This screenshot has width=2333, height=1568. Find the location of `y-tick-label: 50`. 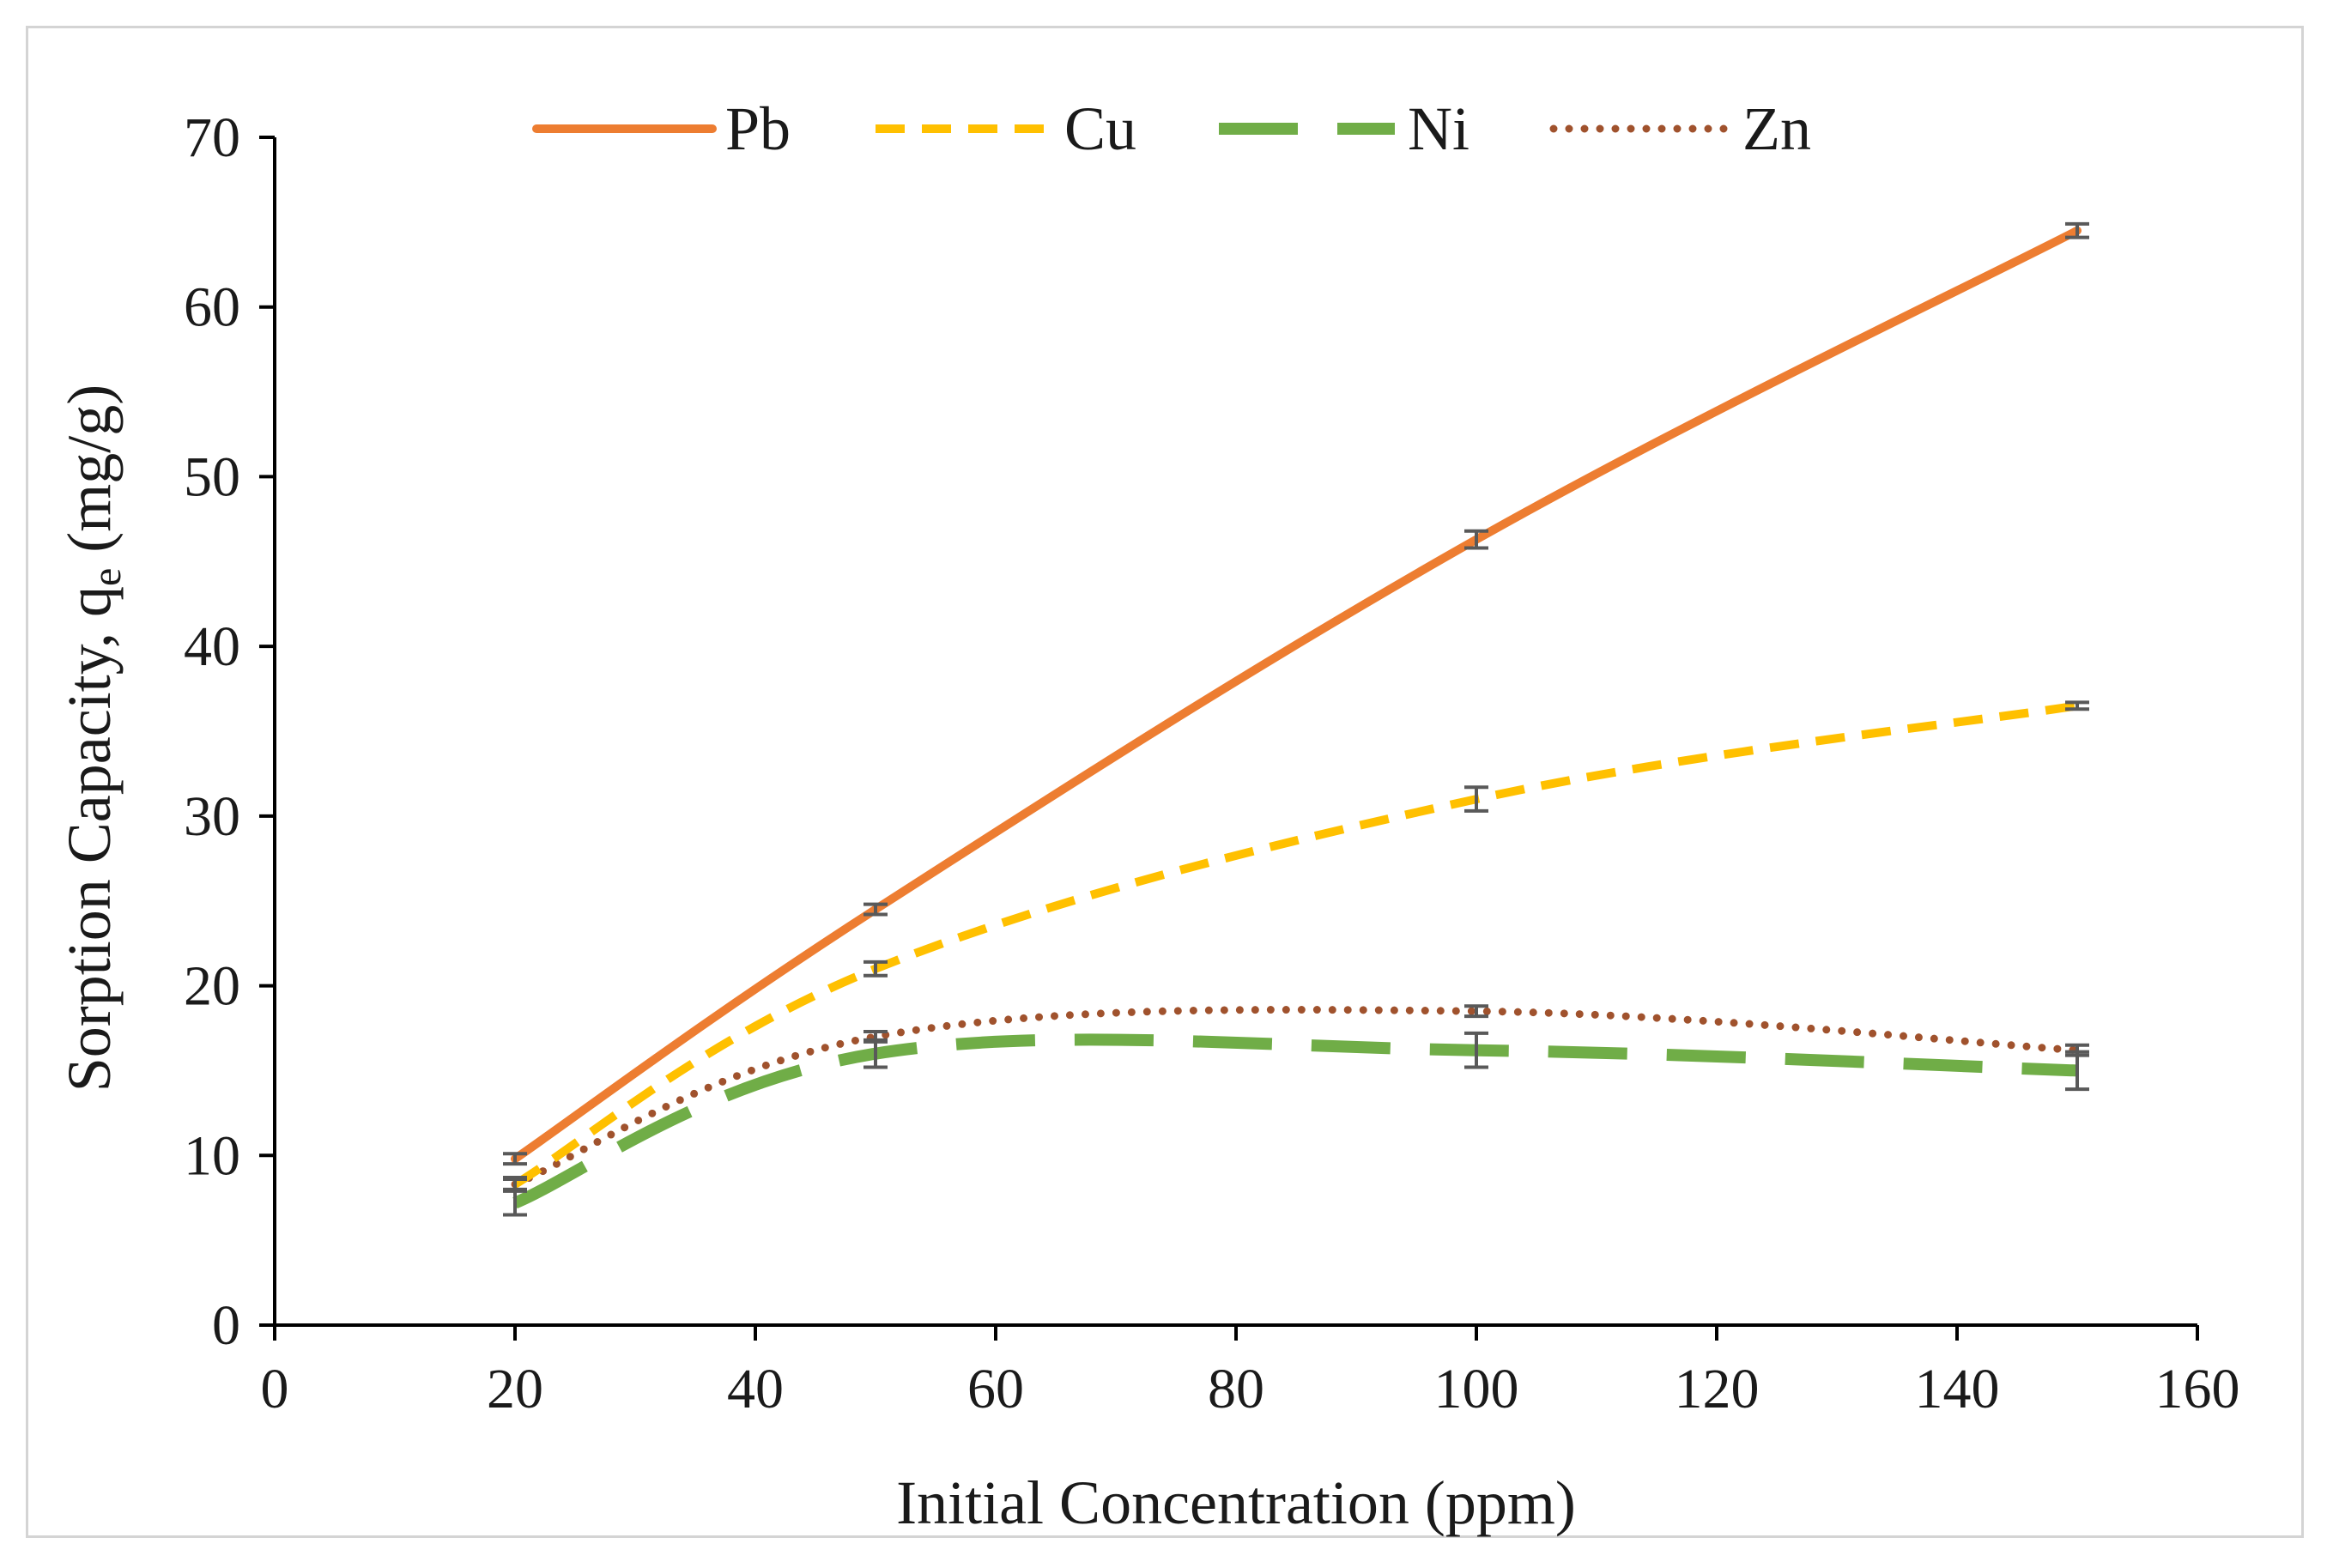

y-tick-label: 50 is located at coordinates (212, 476).